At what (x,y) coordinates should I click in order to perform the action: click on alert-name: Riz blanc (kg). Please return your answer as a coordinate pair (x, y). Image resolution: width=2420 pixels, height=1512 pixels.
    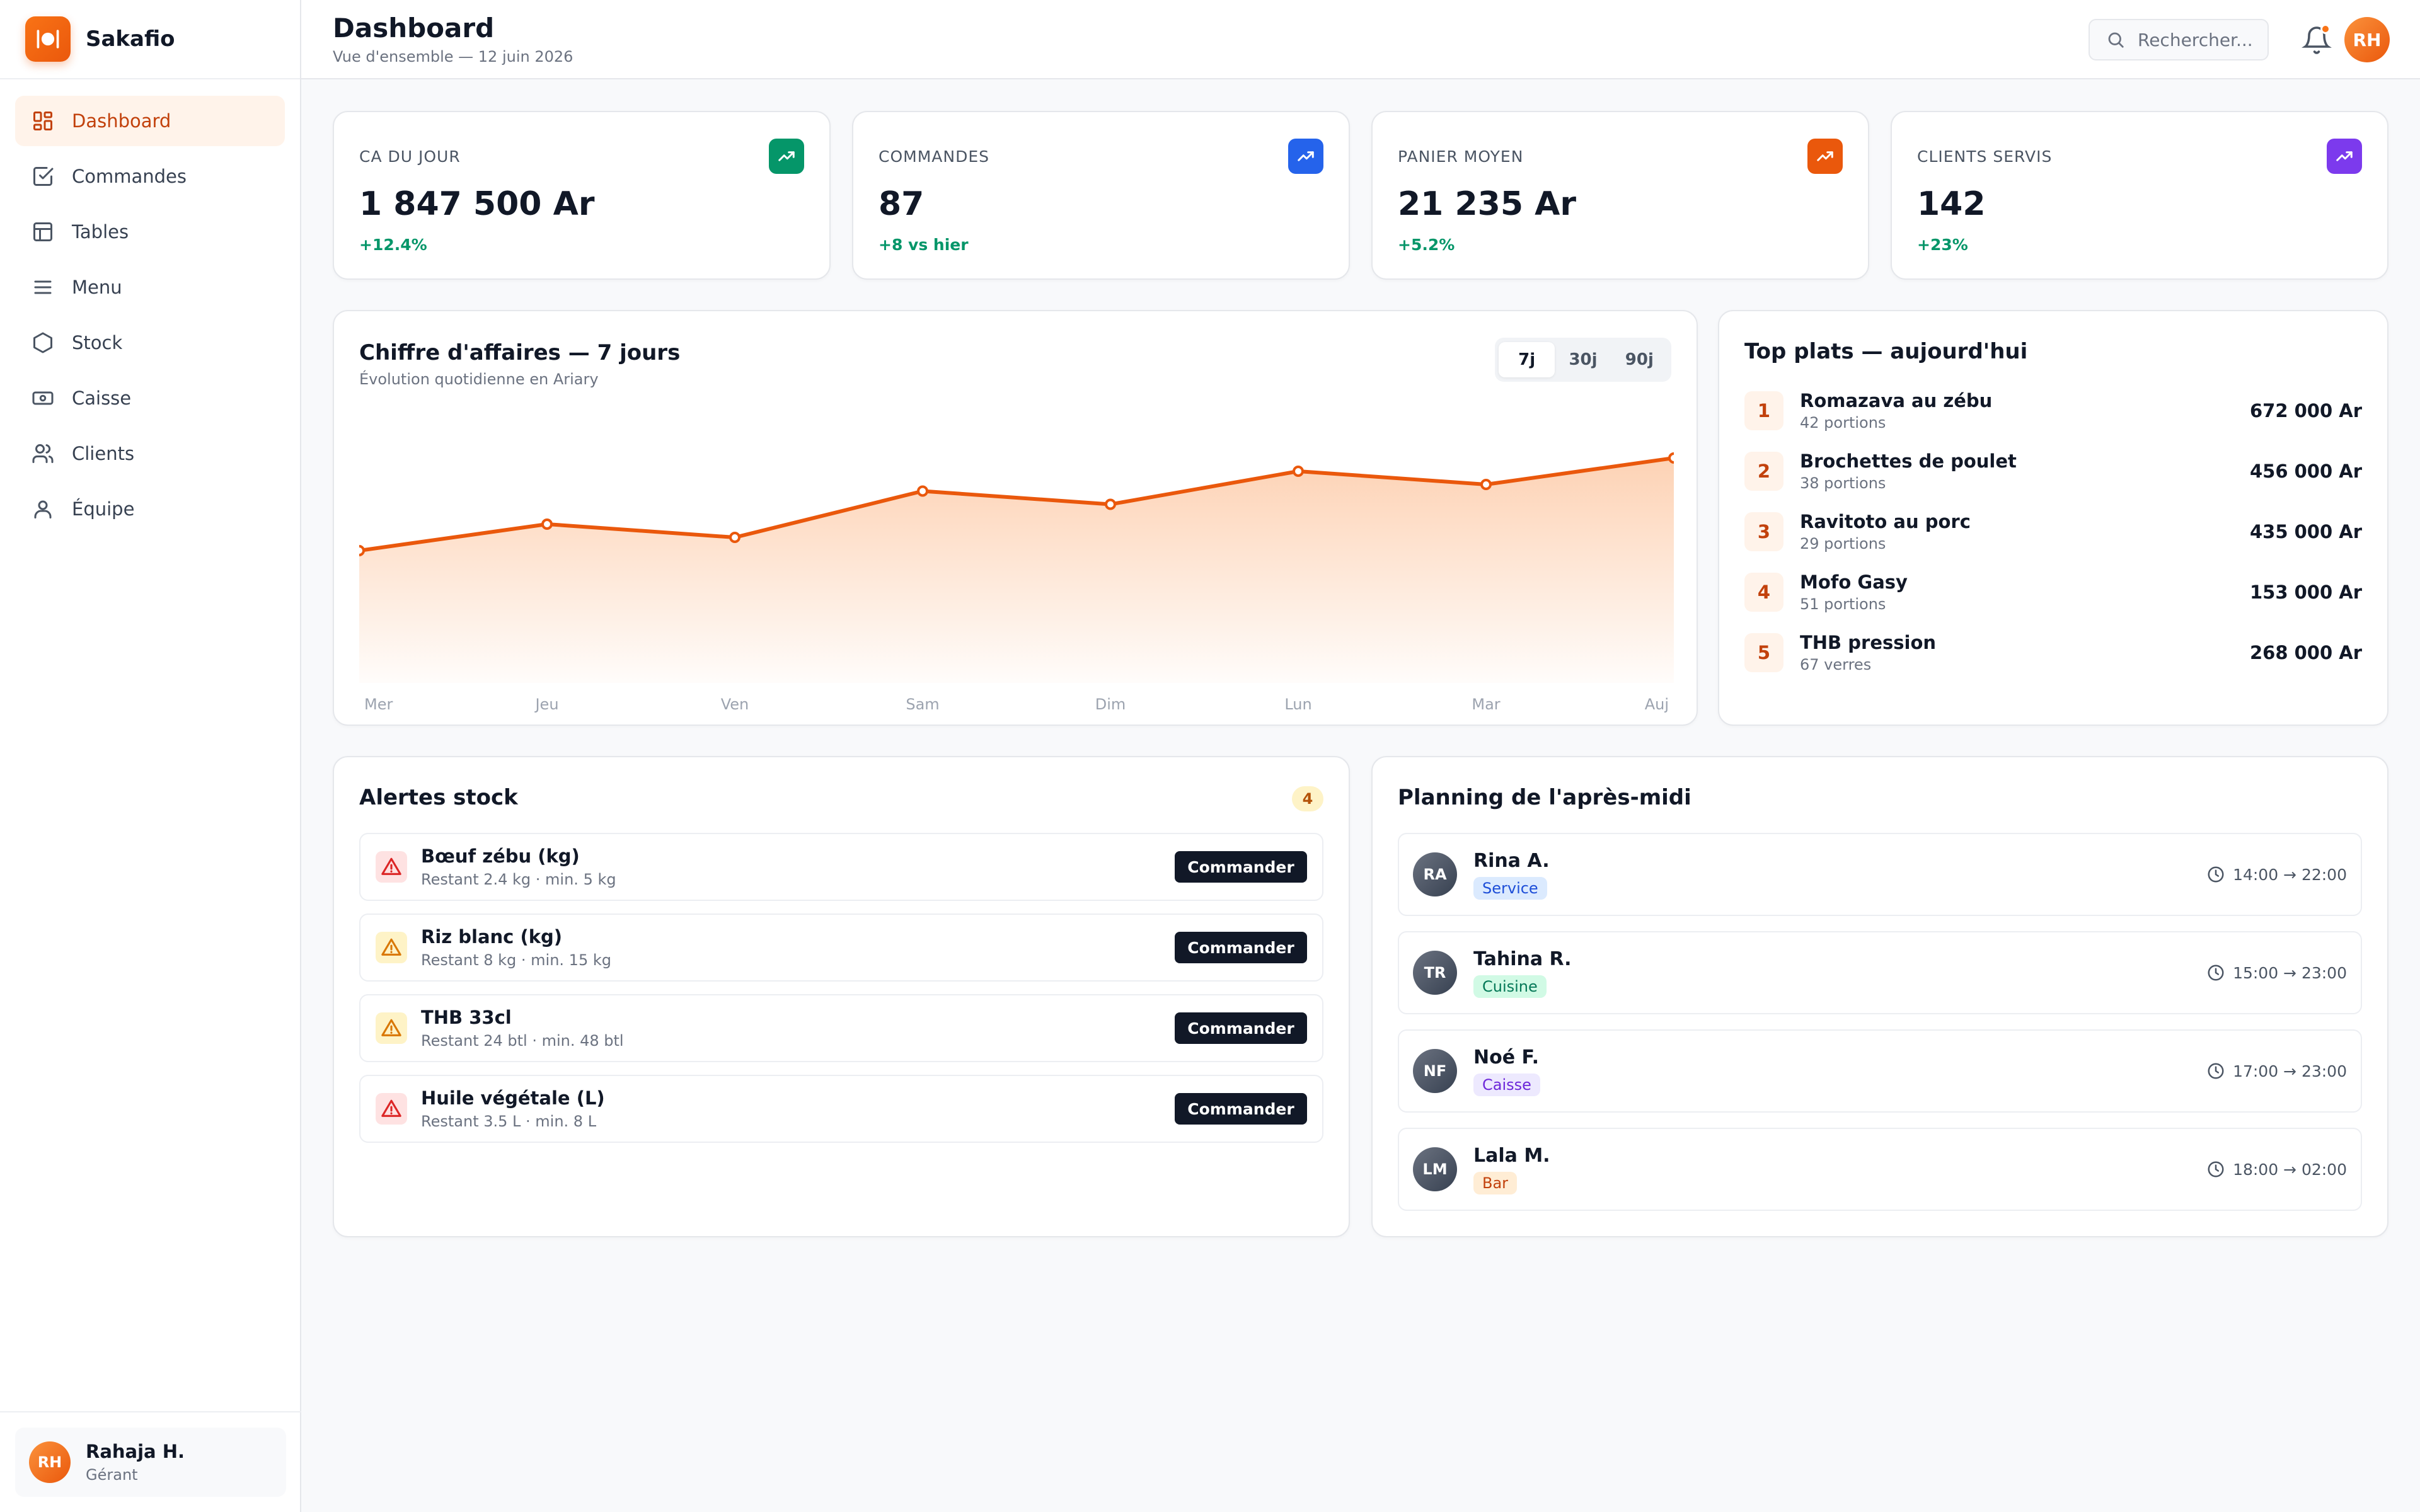
    Looking at the image, I should click on (492, 937).